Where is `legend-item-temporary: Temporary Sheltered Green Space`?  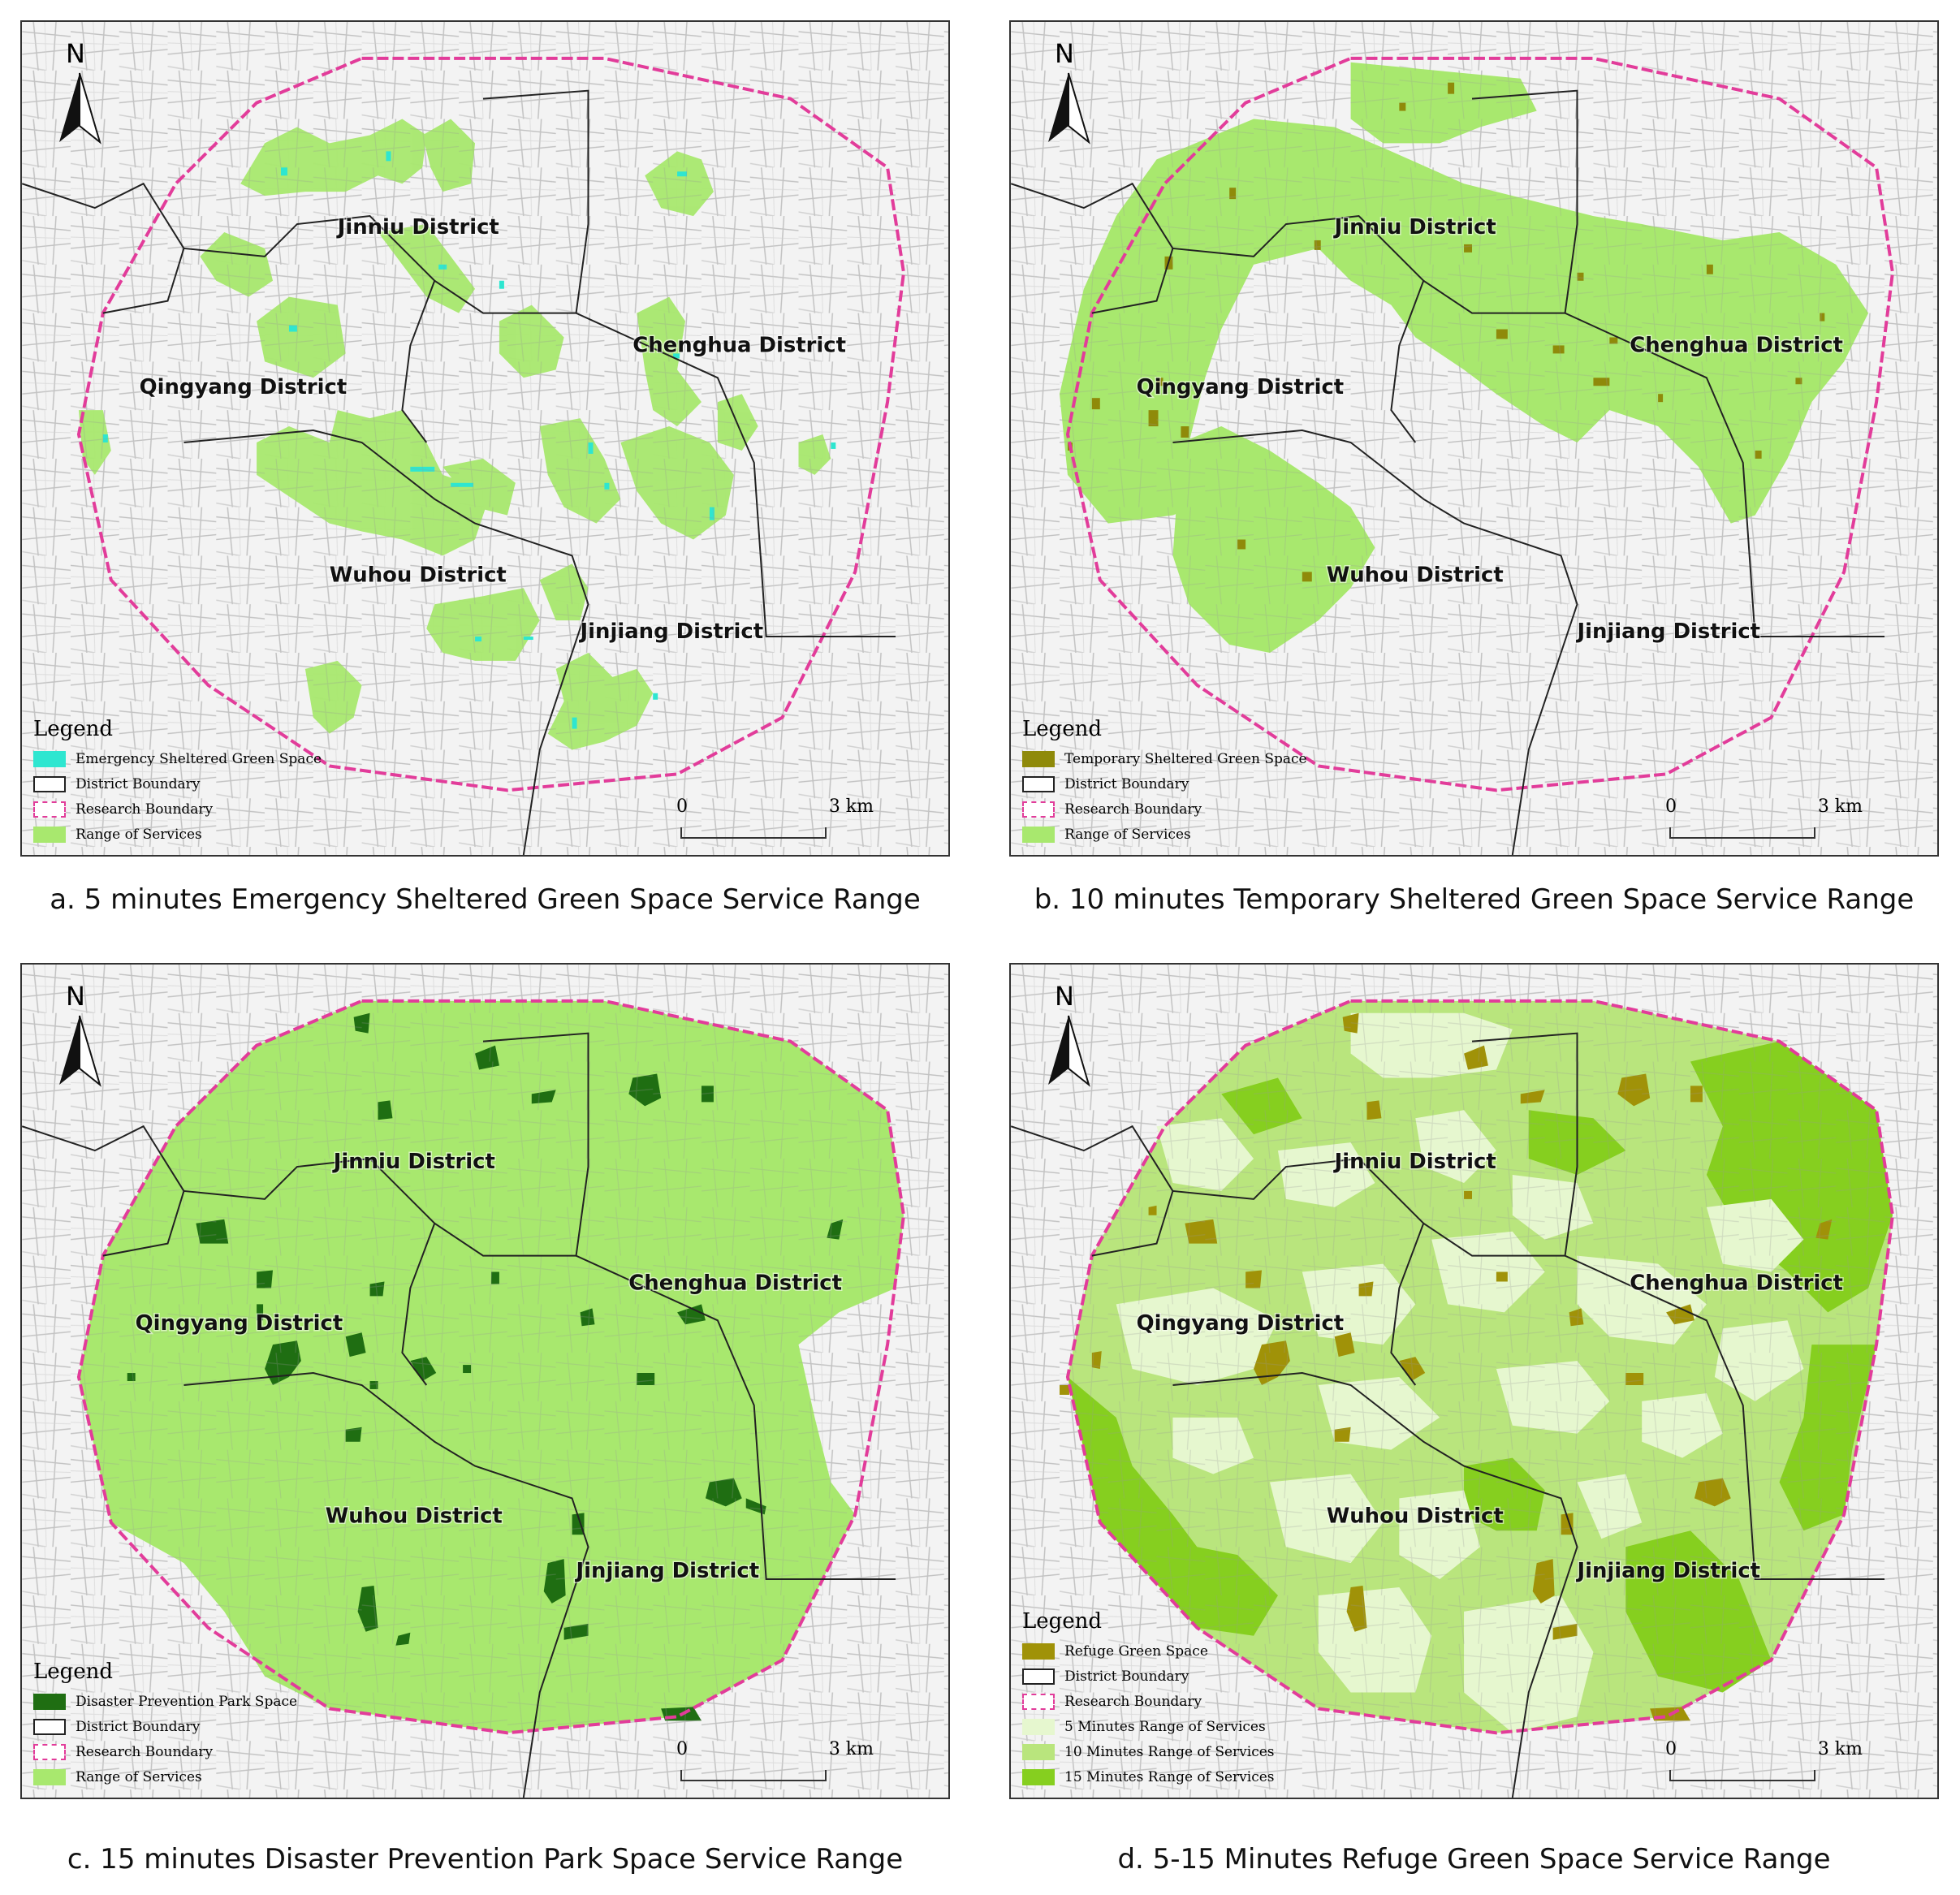
legend-item-temporary: Temporary Sheltered Green Space is located at coordinates (1164, 758).